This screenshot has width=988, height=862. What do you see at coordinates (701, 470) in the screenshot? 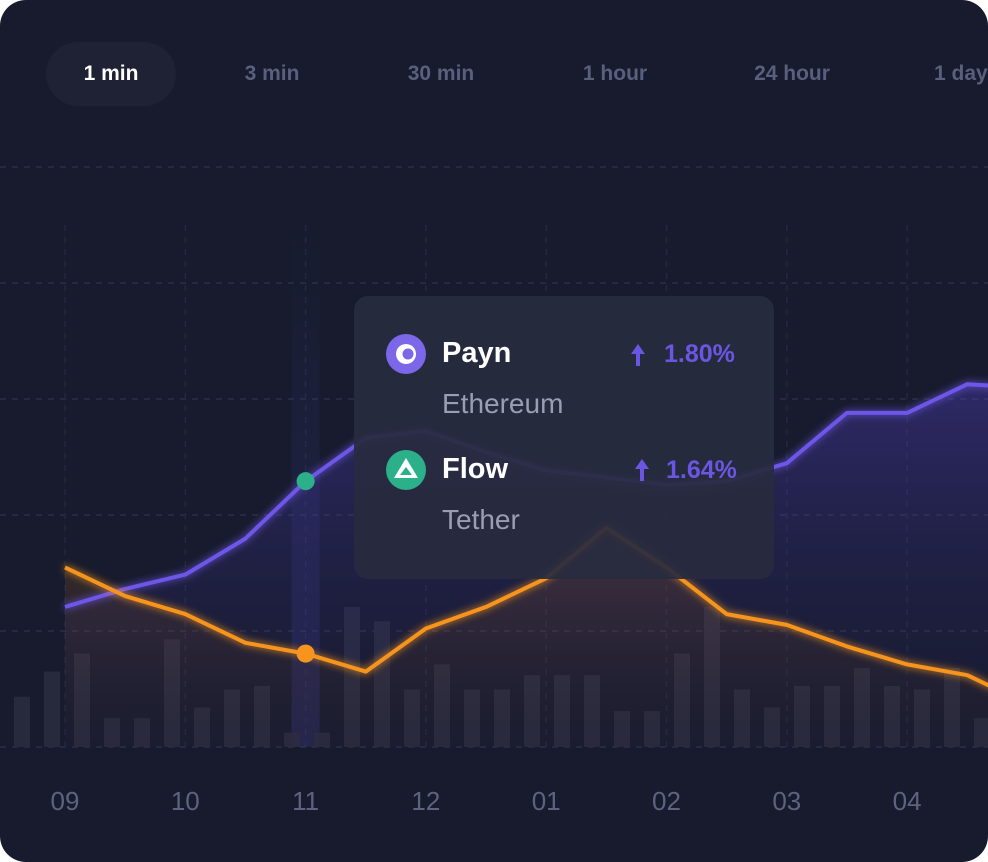
I see `flow-change: 1.64%` at bounding box center [701, 470].